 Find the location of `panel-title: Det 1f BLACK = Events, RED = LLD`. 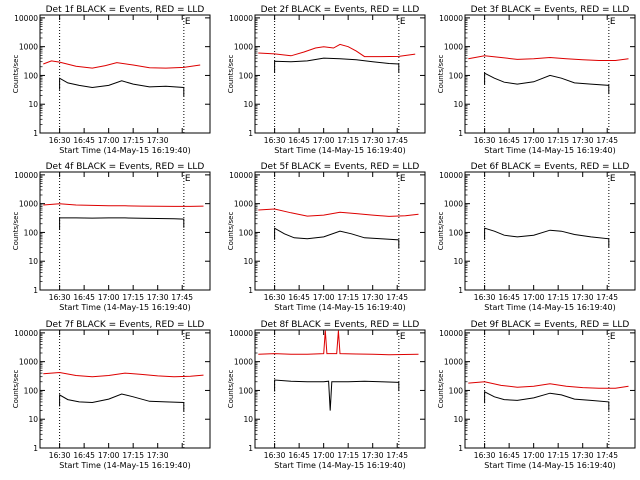

panel-title: Det 1f BLACK = Events, RED = LLD is located at coordinates (125, 10).